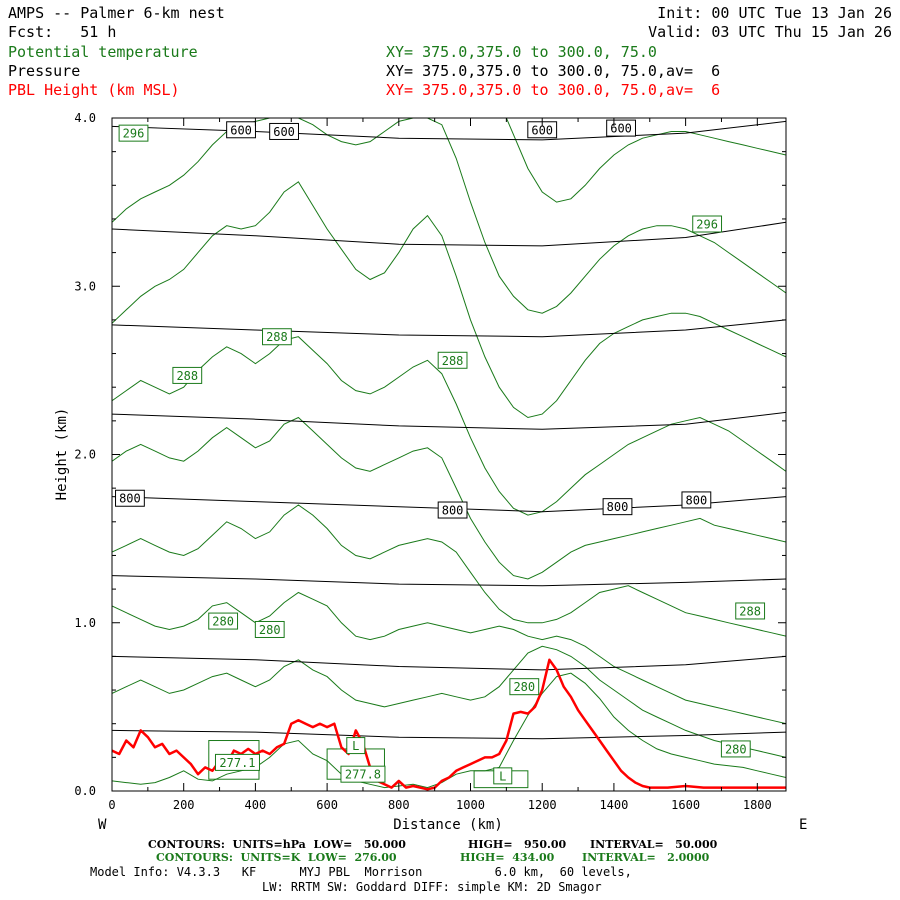 The image size is (900, 900). What do you see at coordinates (103, 52) in the screenshot?
I see `field-theta-name: Potential temperature` at bounding box center [103, 52].